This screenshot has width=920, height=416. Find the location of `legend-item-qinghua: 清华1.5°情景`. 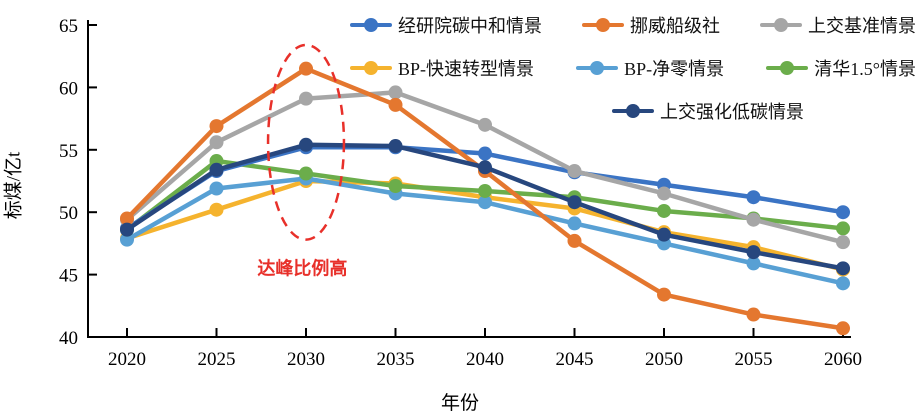

legend-item-qinghua: 清华1.5°情景 is located at coordinates (841, 68).